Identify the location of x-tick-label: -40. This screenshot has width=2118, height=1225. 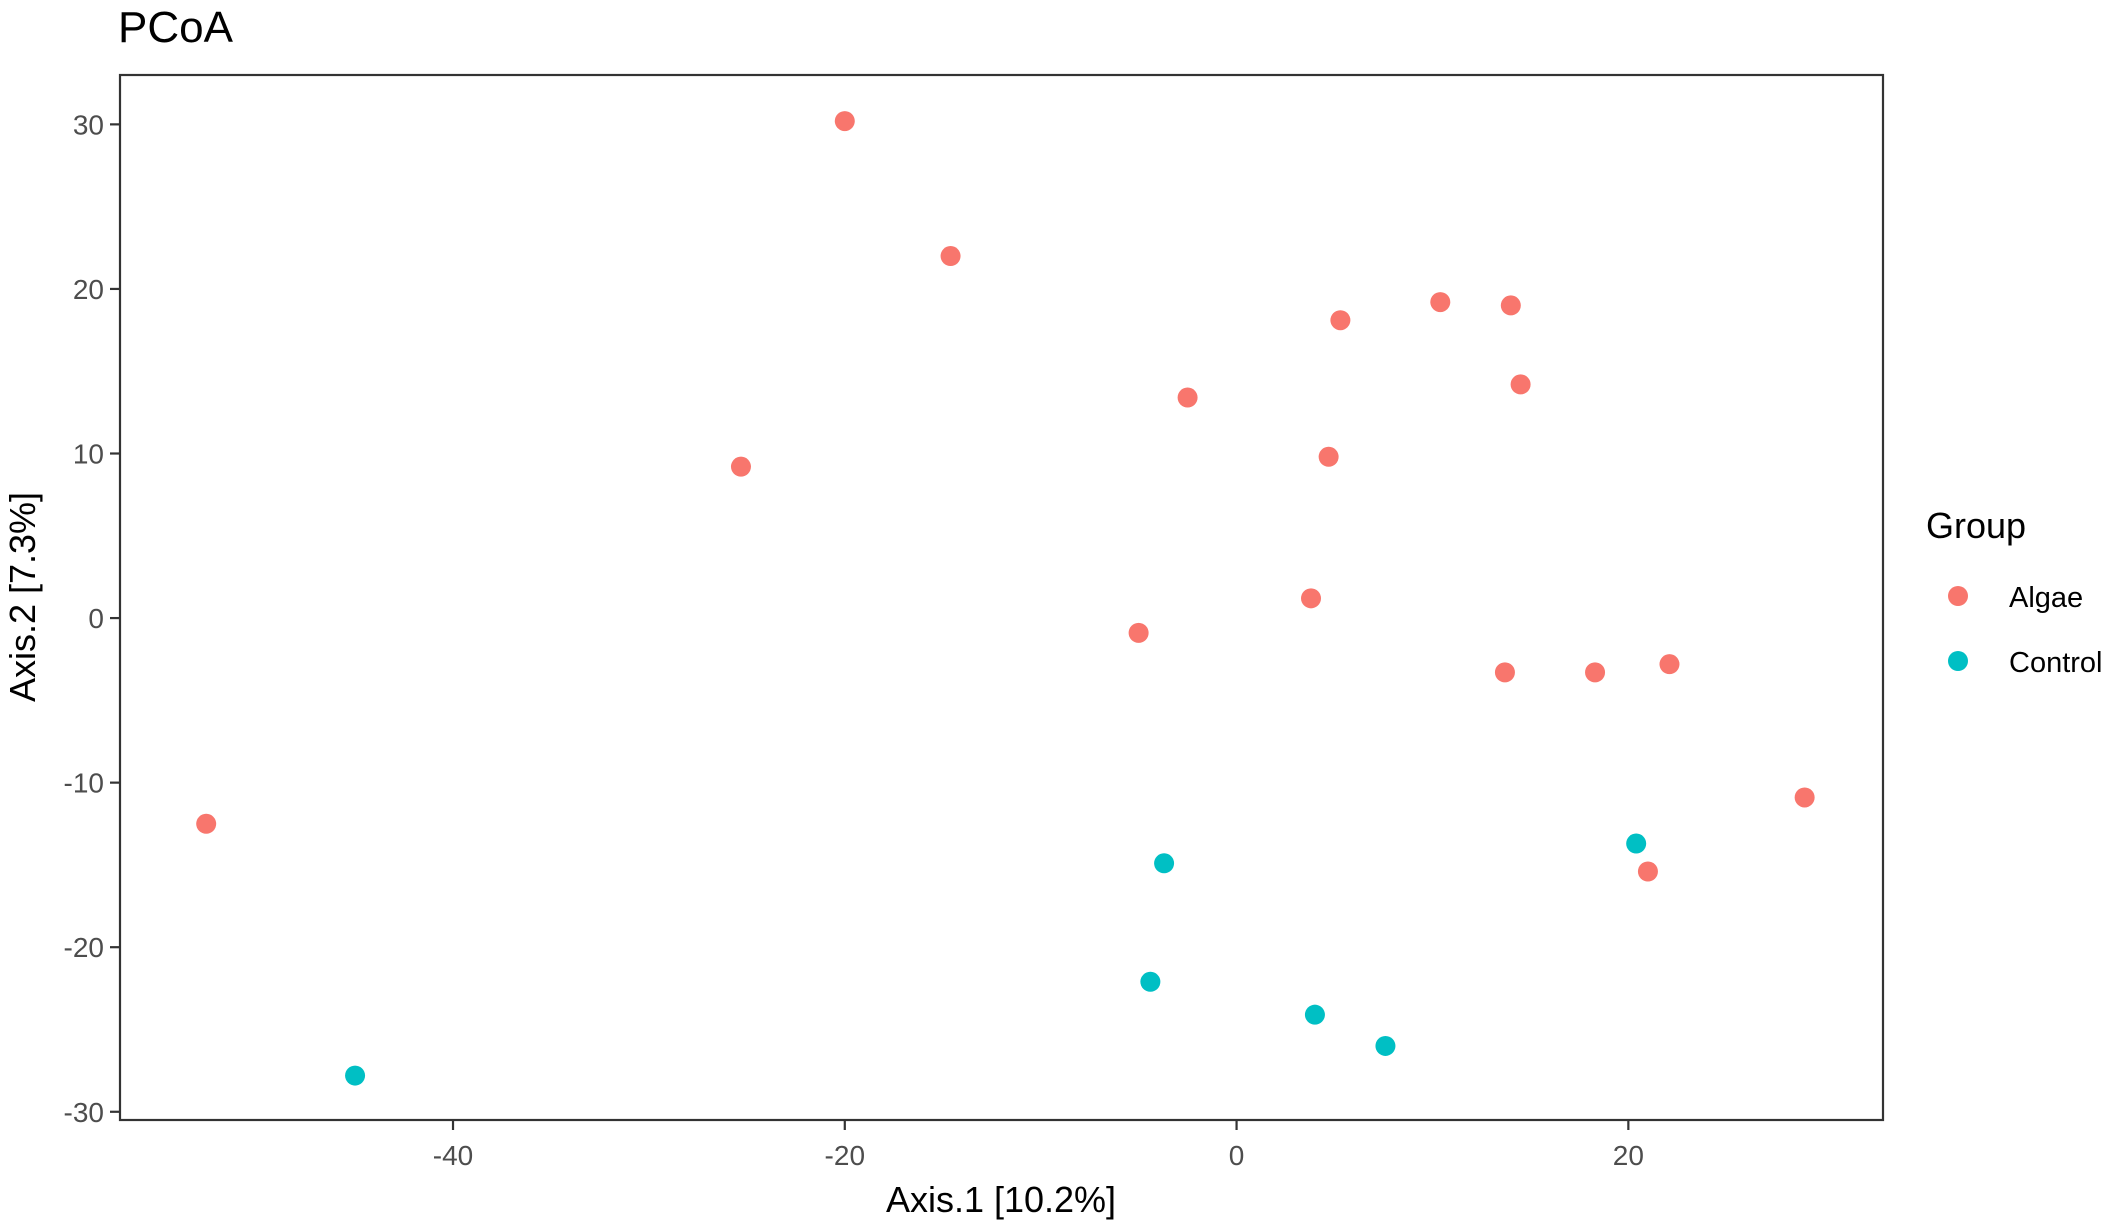
(453, 1155).